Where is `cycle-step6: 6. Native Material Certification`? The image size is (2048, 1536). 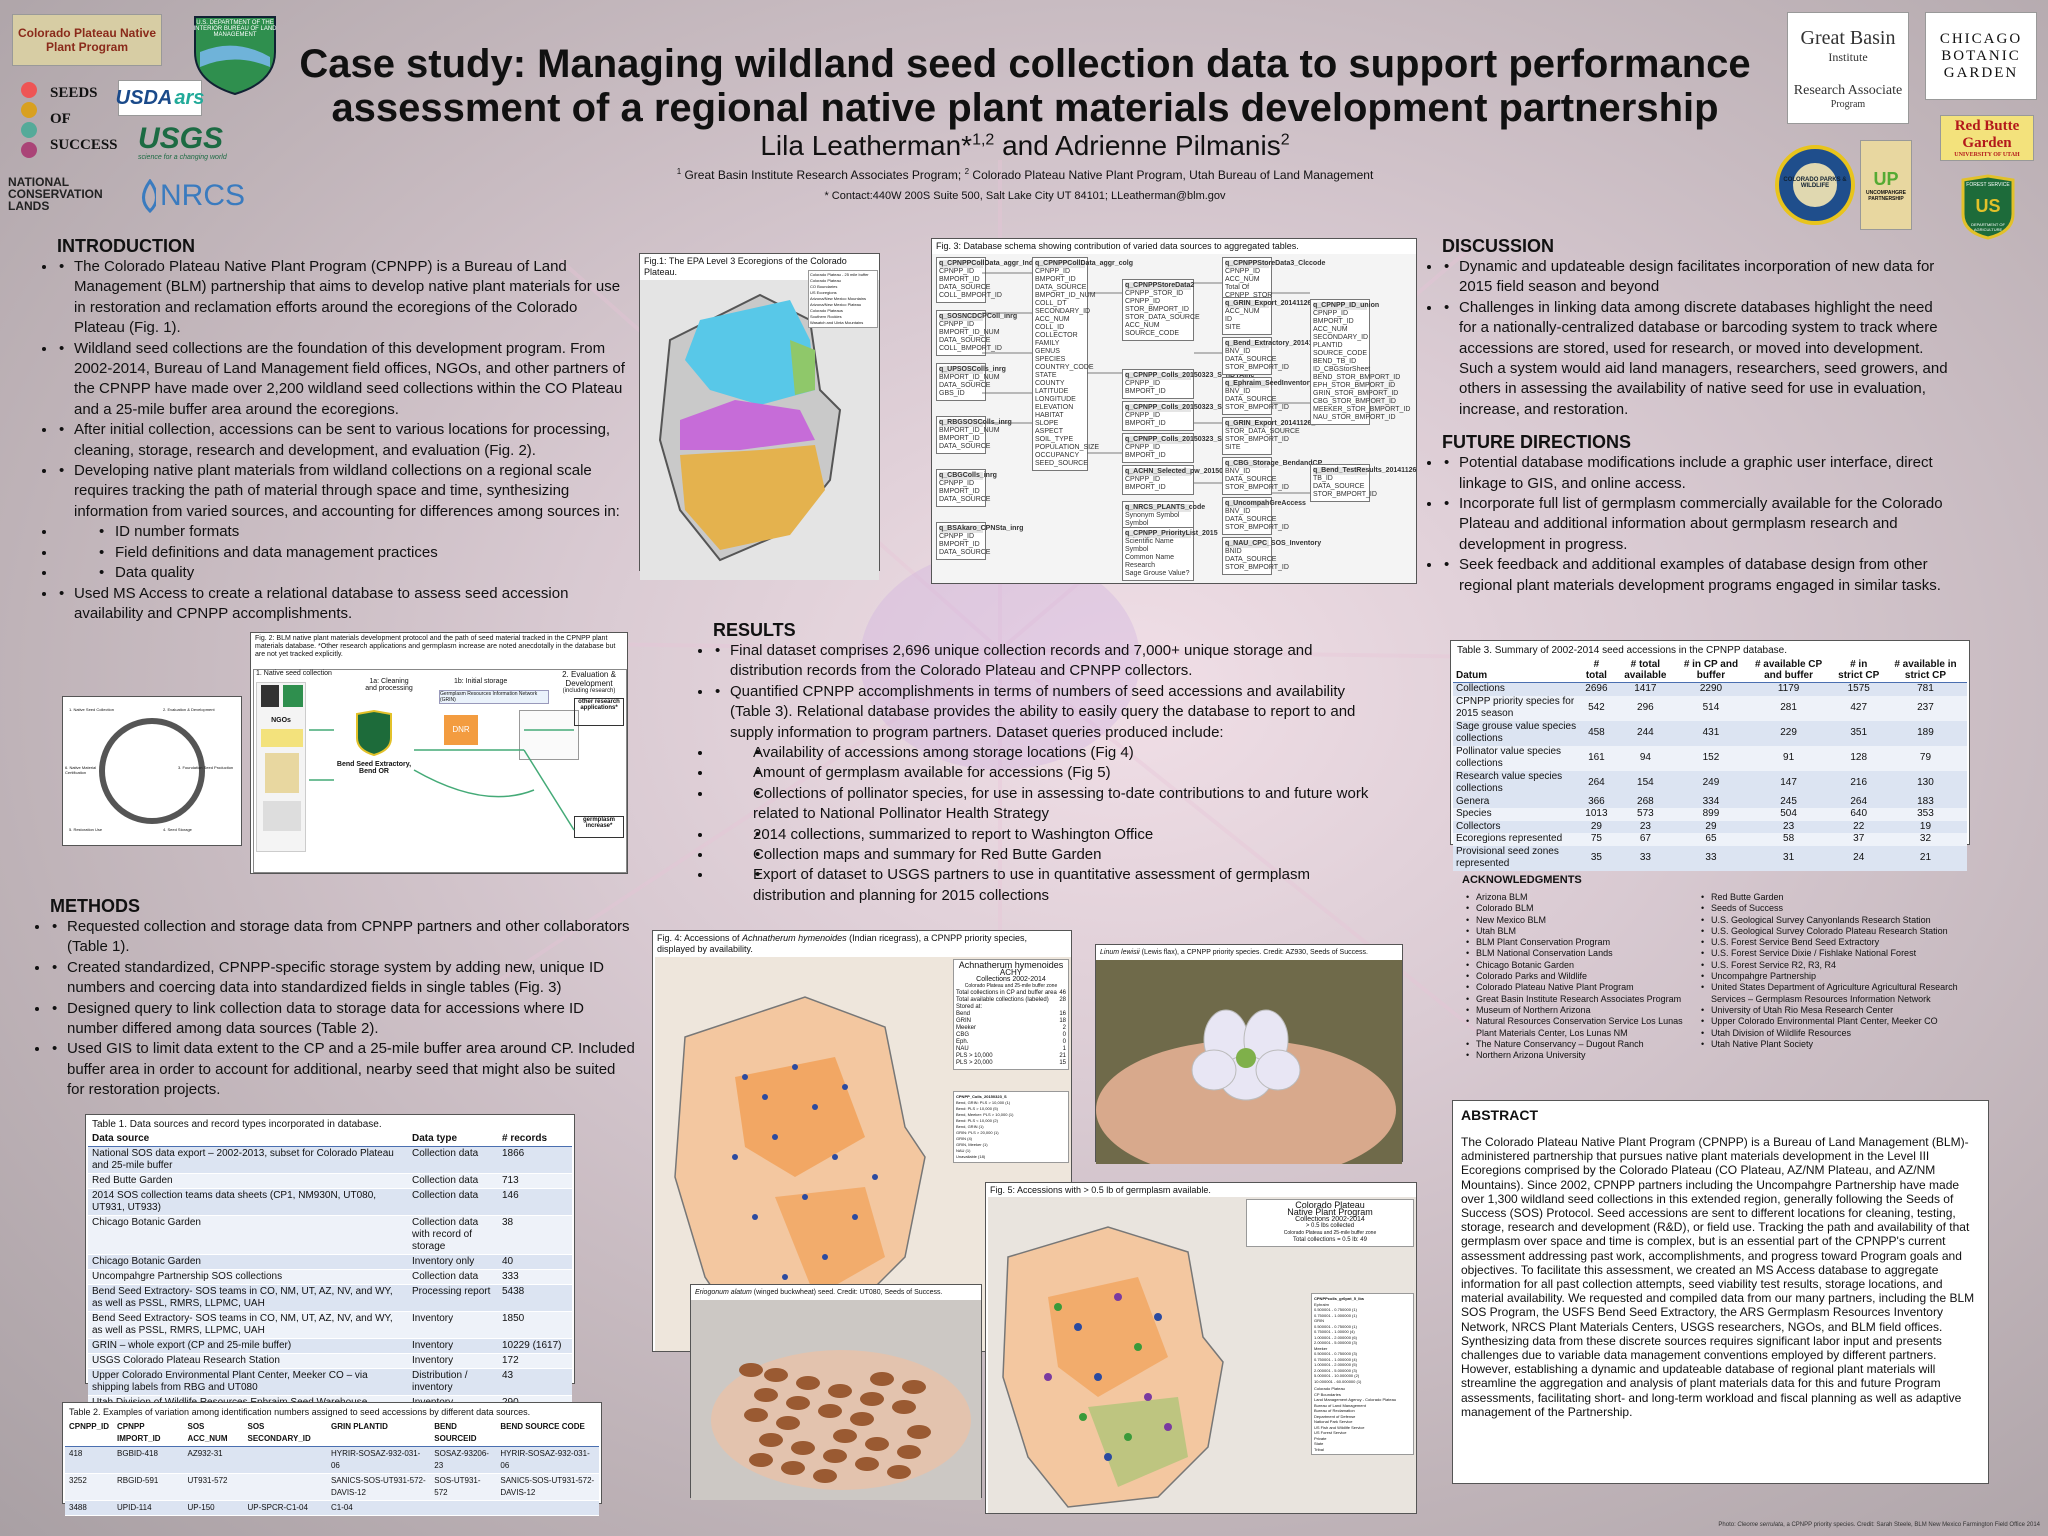 cycle-step6: 6. Native Material Certification is located at coordinates (81, 770).